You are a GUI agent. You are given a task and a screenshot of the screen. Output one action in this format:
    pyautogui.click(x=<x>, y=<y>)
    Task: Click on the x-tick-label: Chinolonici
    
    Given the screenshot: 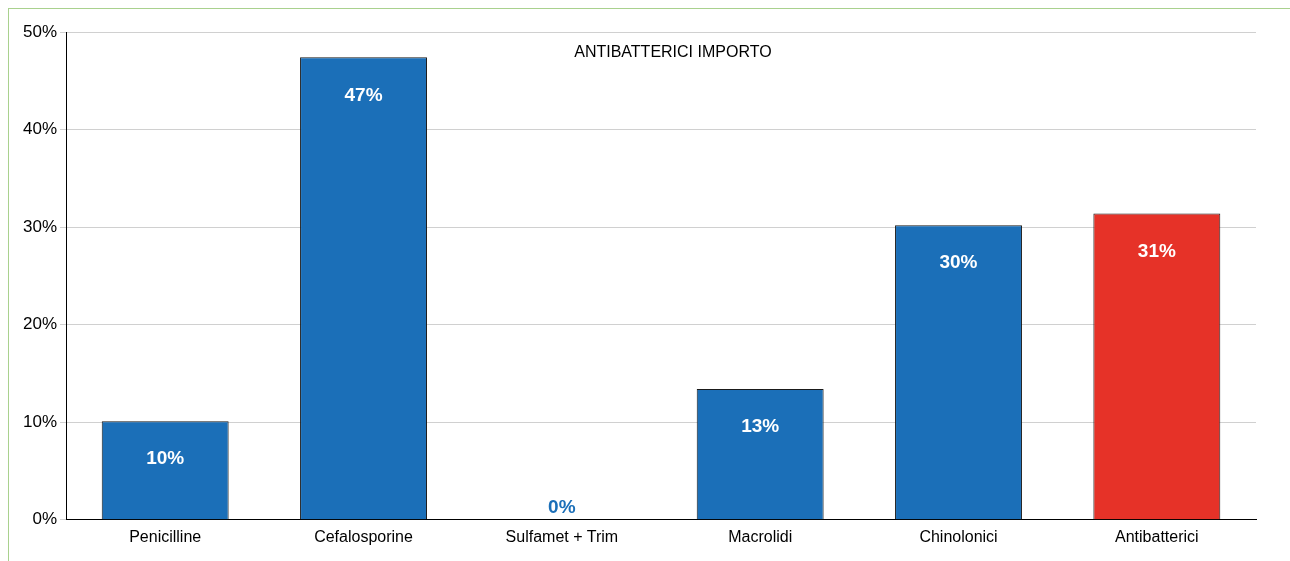 What is the action you would take?
    pyautogui.click(x=958, y=536)
    